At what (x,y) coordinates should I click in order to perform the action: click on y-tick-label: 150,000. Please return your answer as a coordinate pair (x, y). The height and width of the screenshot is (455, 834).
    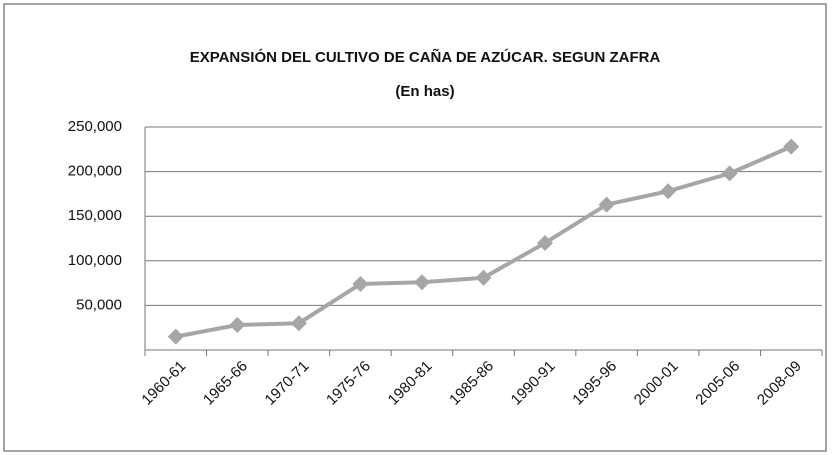
    Looking at the image, I should click on (95, 215).